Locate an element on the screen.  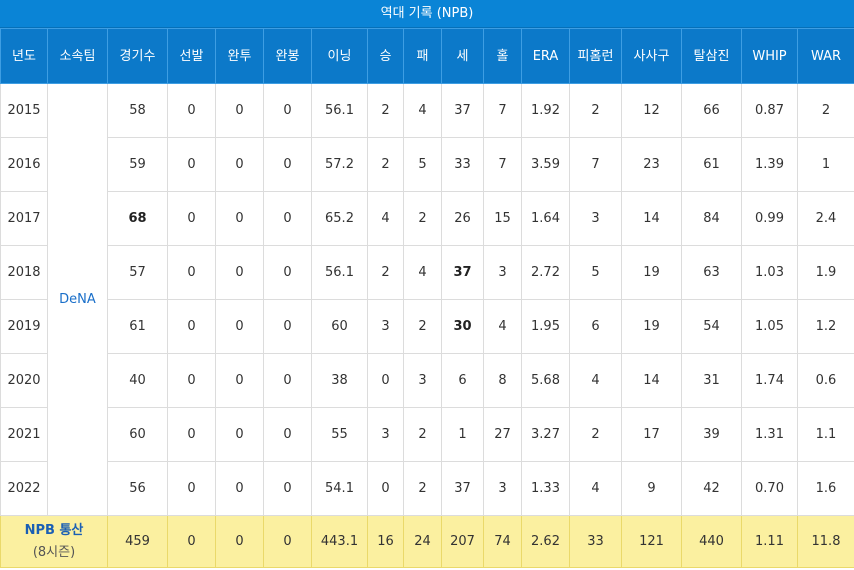
cell-holds: 15 is located at coordinates (502, 218).